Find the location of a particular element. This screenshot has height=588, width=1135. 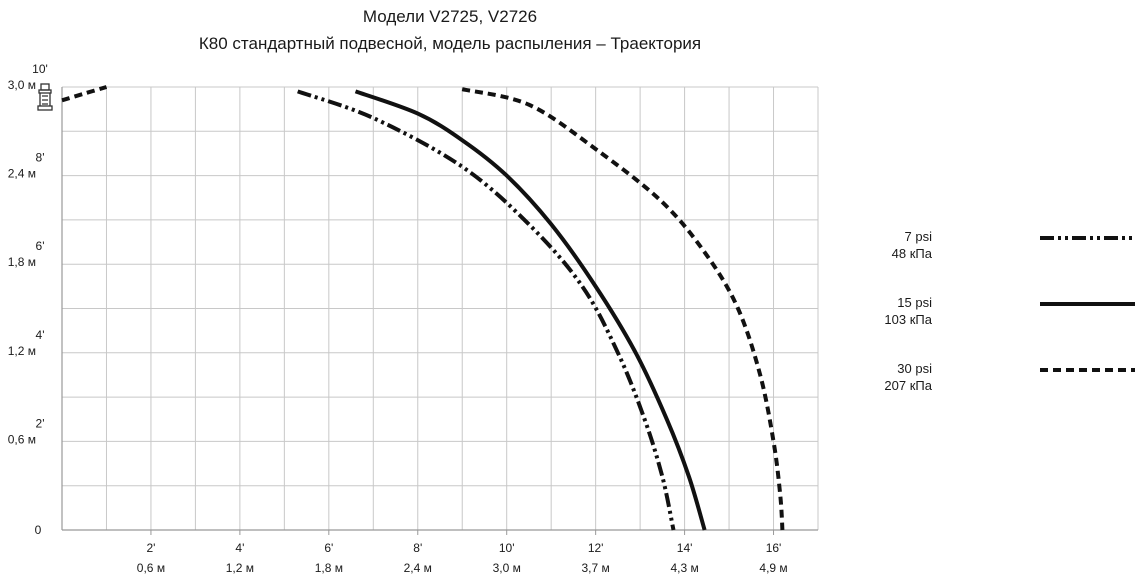

x-tick-label-ft: 2' is located at coordinates (150, 548).